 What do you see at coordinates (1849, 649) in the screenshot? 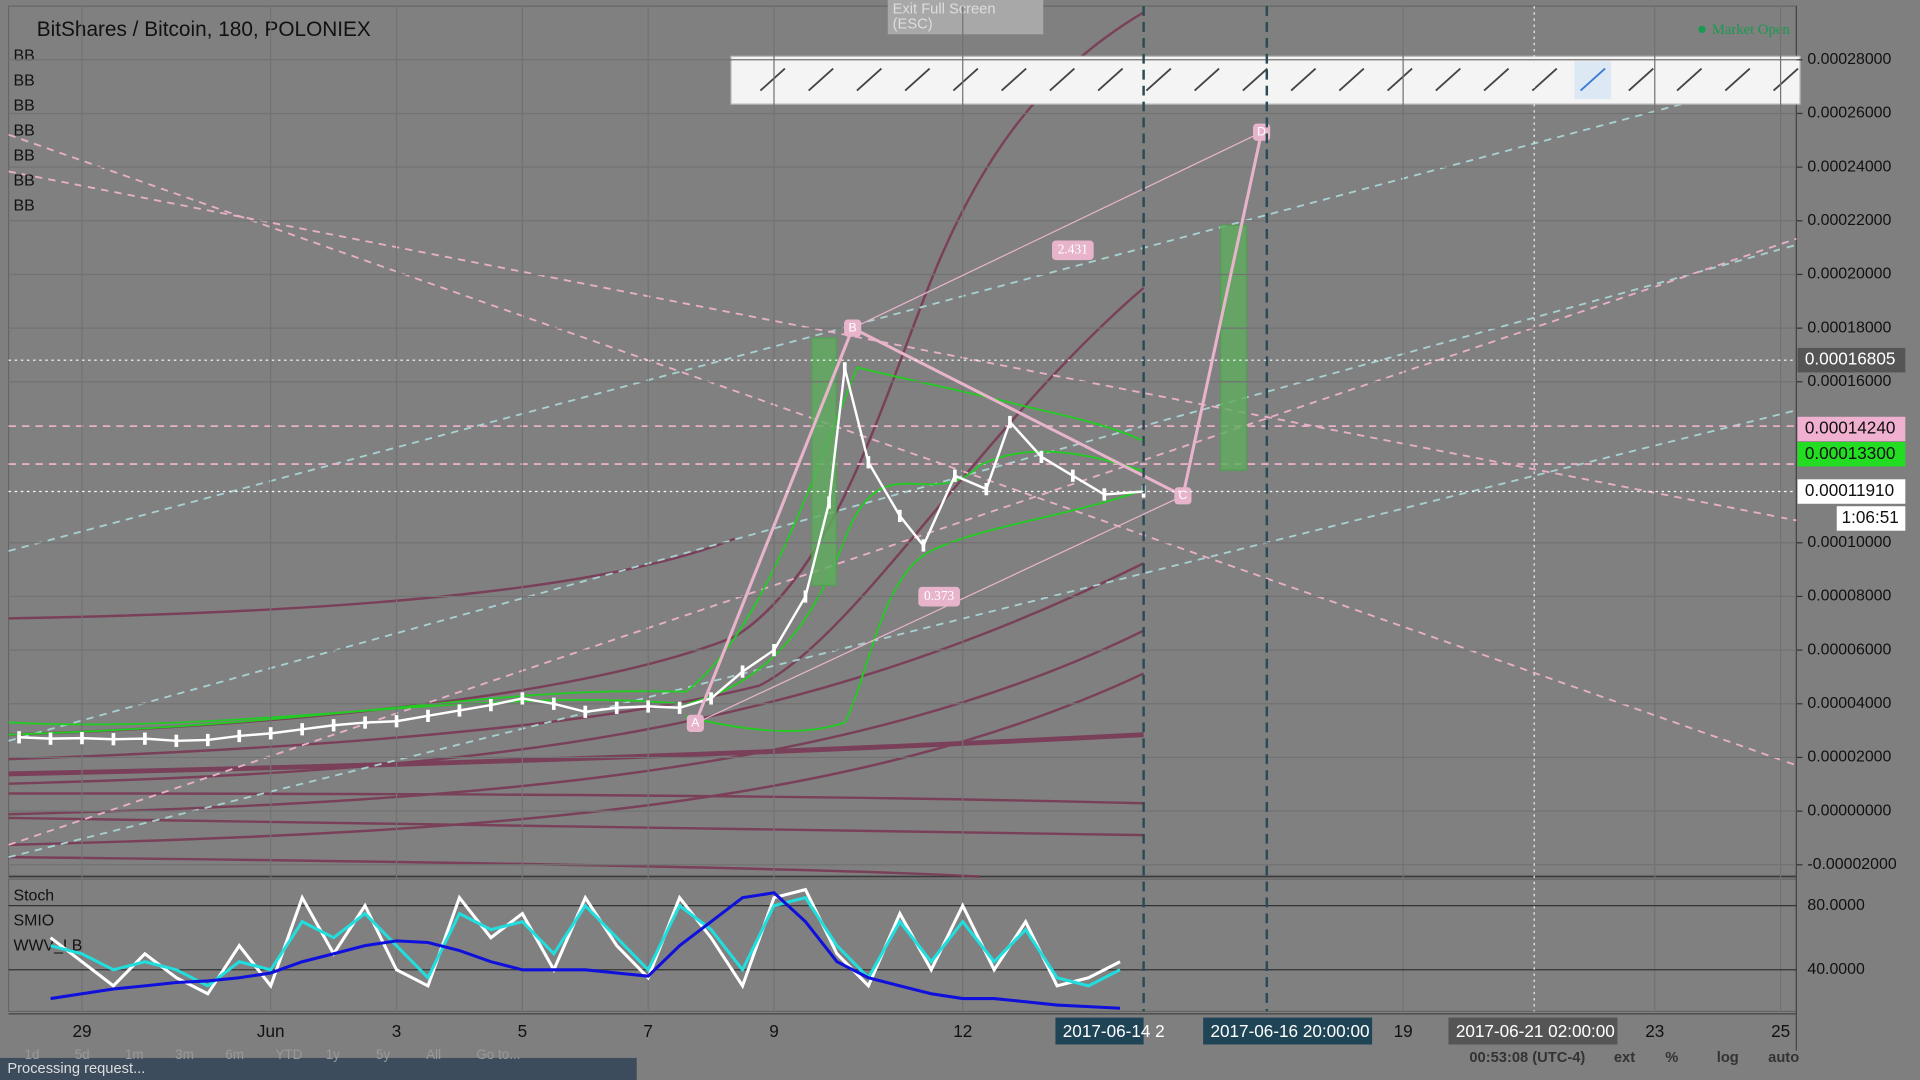
I see `y-tick-label: 0.00006000` at bounding box center [1849, 649].